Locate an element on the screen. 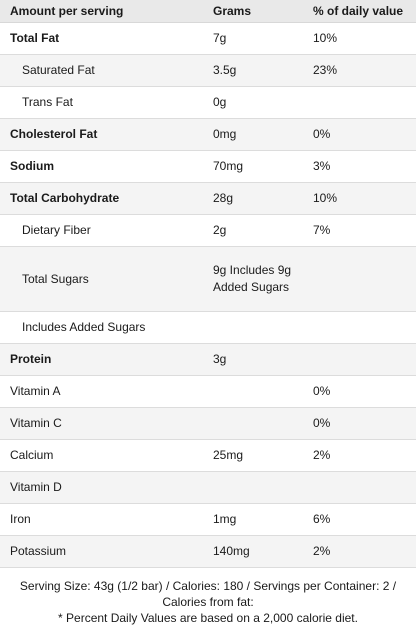 The image size is (416, 633). table-row: Calcium 25mg 2% is located at coordinates (208, 455).